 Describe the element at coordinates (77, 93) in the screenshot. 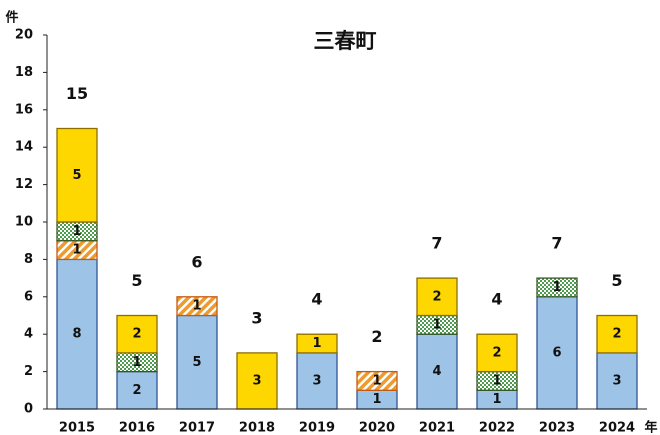

I see `total-label: 15` at that location.